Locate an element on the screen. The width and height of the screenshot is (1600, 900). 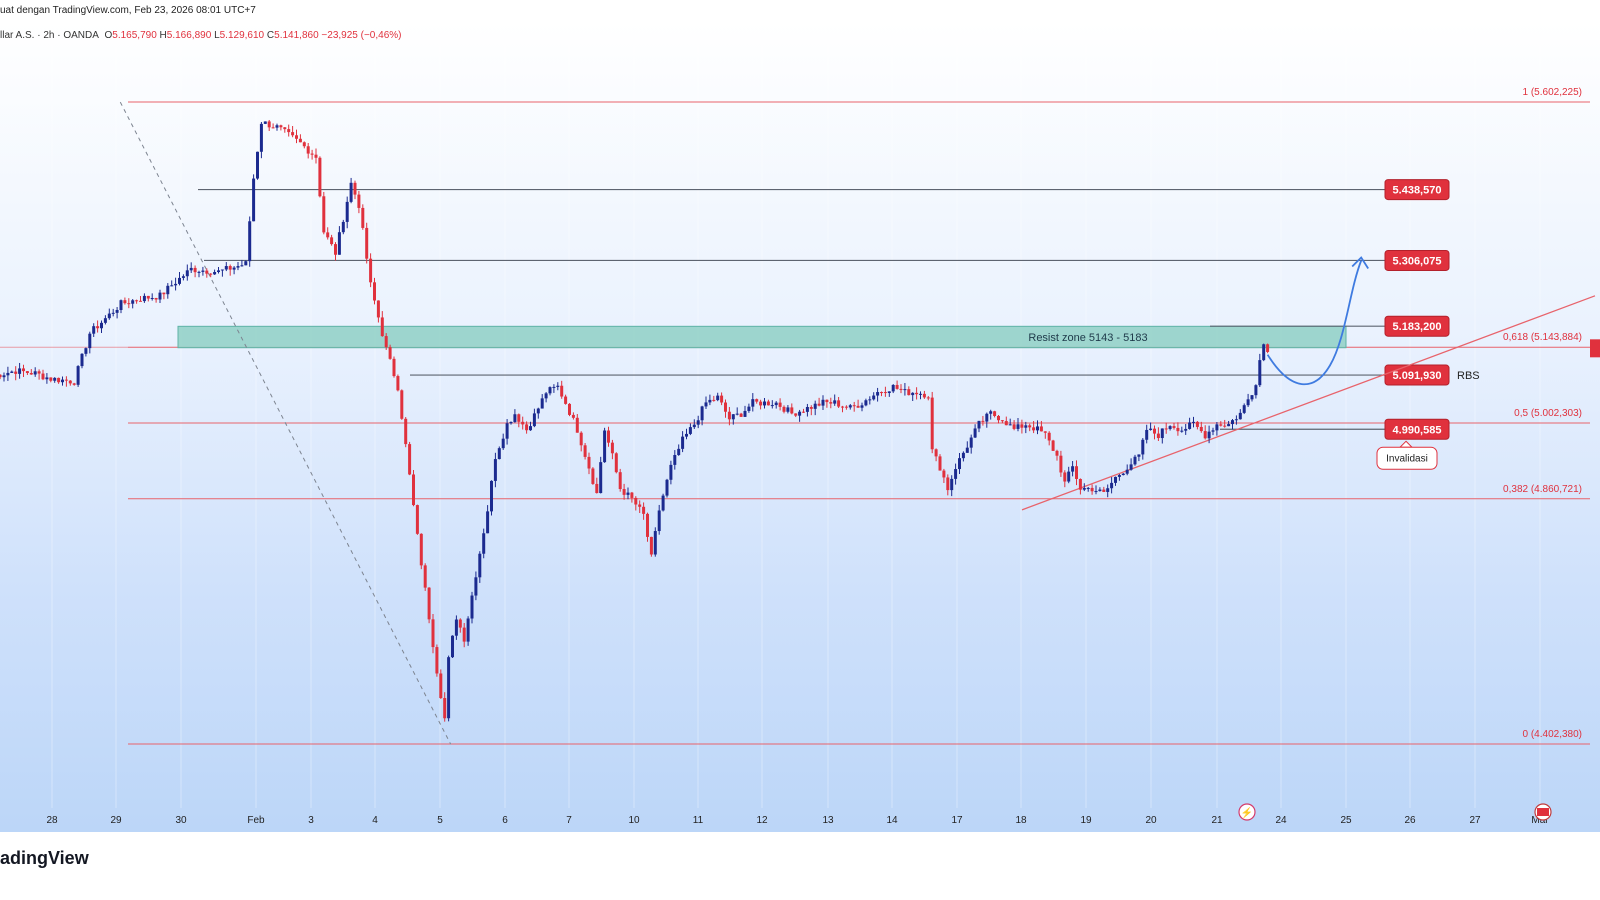
open-label: O is located at coordinates (108, 35).